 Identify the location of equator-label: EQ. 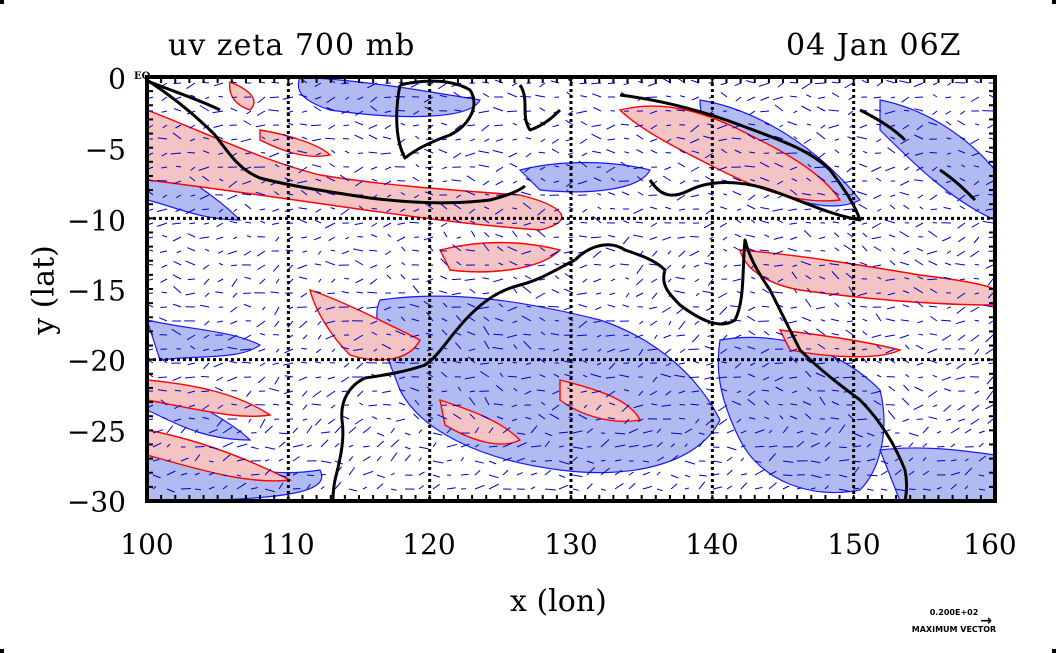
(142, 76).